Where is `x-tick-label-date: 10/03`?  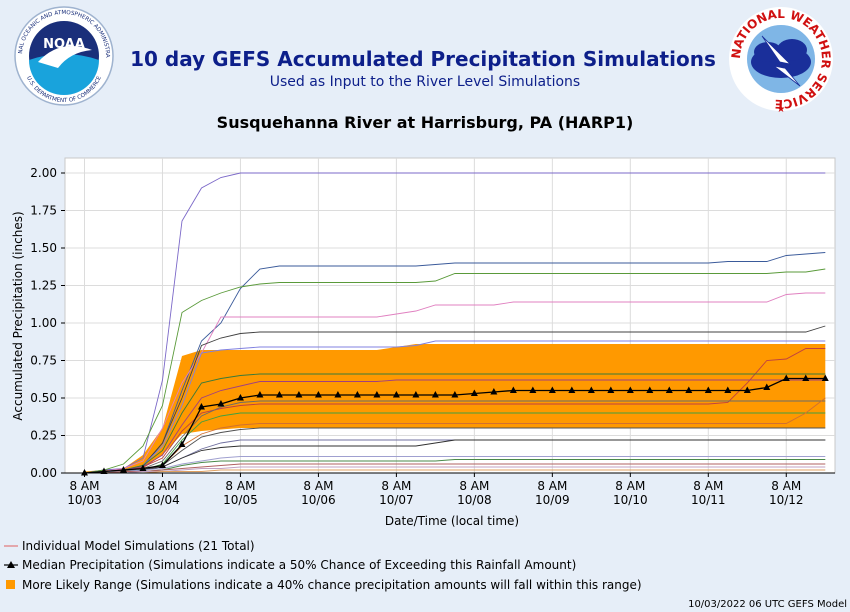
x-tick-label-date: 10/03 is located at coordinates (84, 500).